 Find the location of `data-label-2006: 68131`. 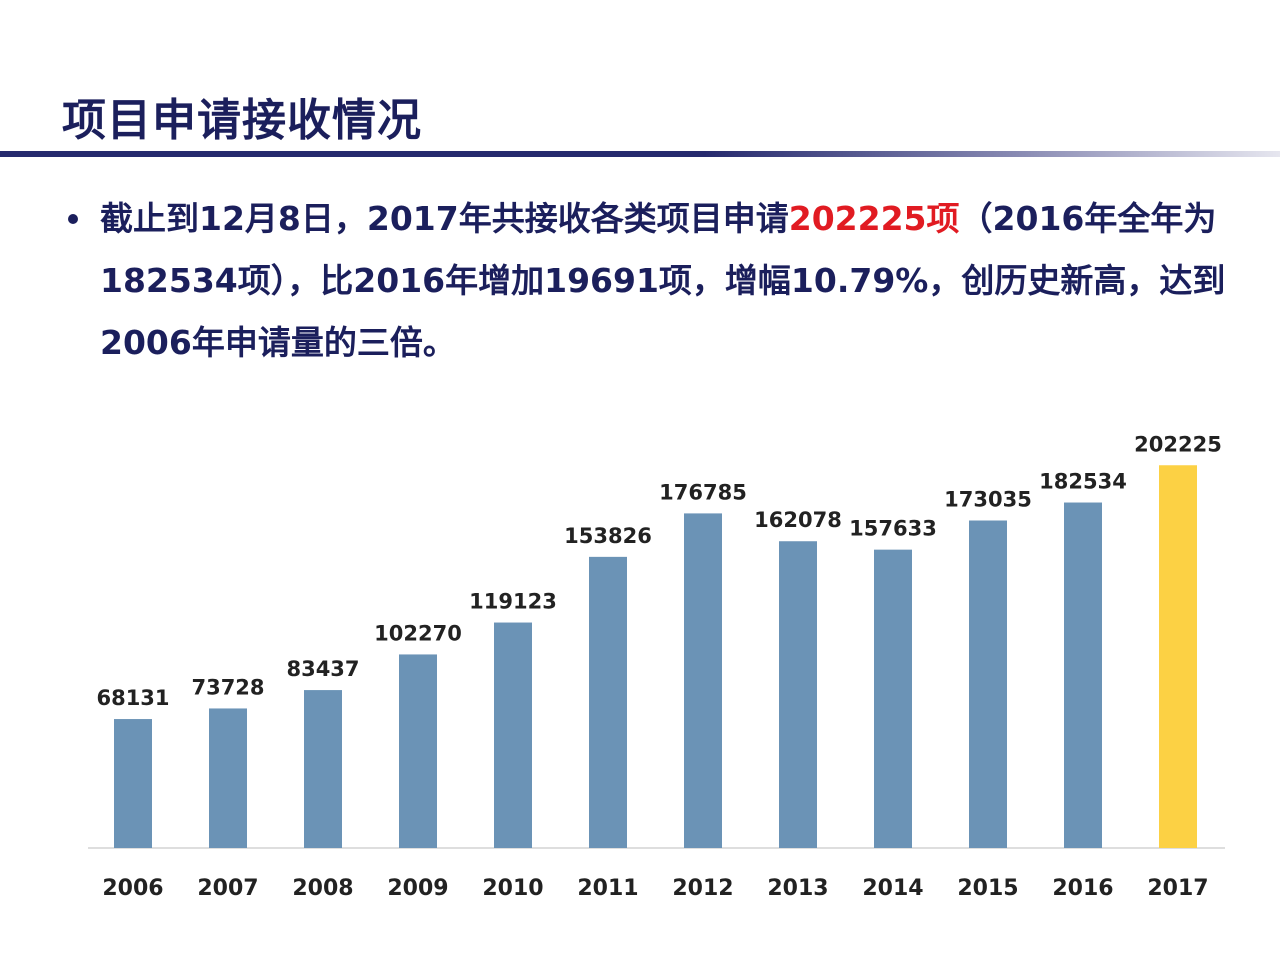

data-label-2006: 68131 is located at coordinates (132, 698).